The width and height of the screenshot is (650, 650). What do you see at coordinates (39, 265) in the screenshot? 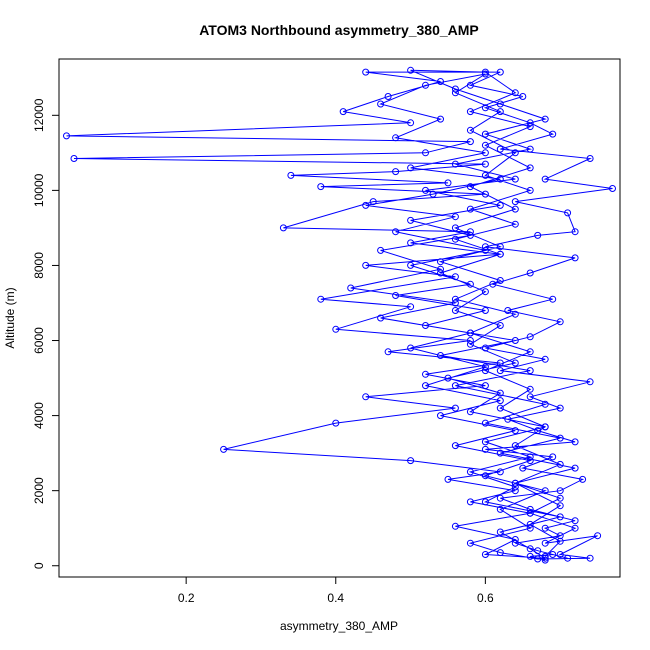
I see `y-tick-label: 8000` at bounding box center [39, 265].